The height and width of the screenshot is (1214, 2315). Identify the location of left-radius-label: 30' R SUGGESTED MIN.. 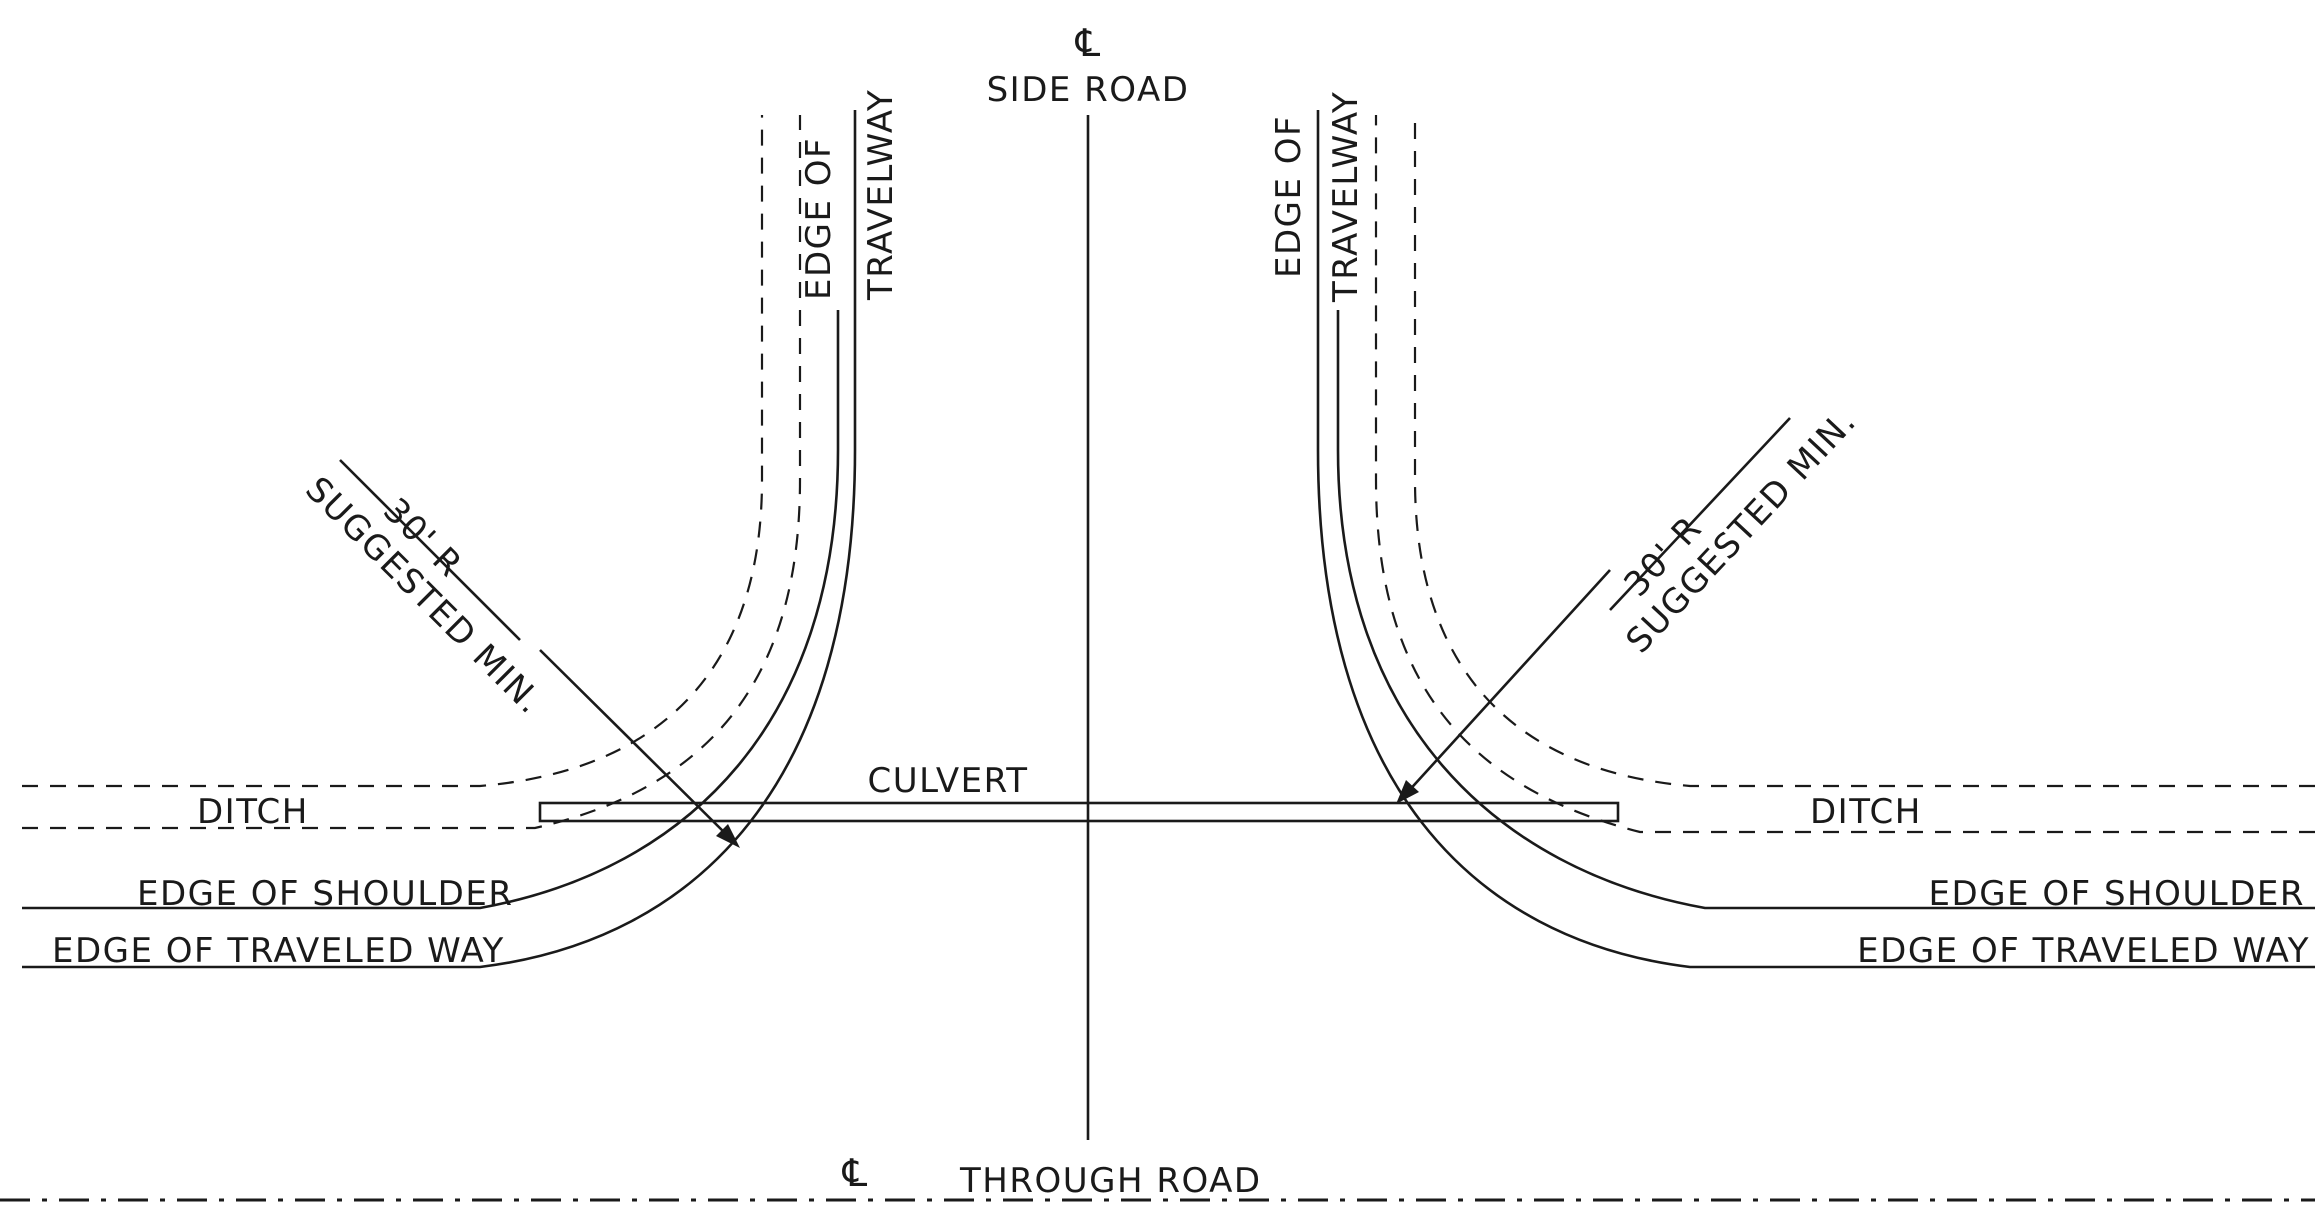
(423, 595).